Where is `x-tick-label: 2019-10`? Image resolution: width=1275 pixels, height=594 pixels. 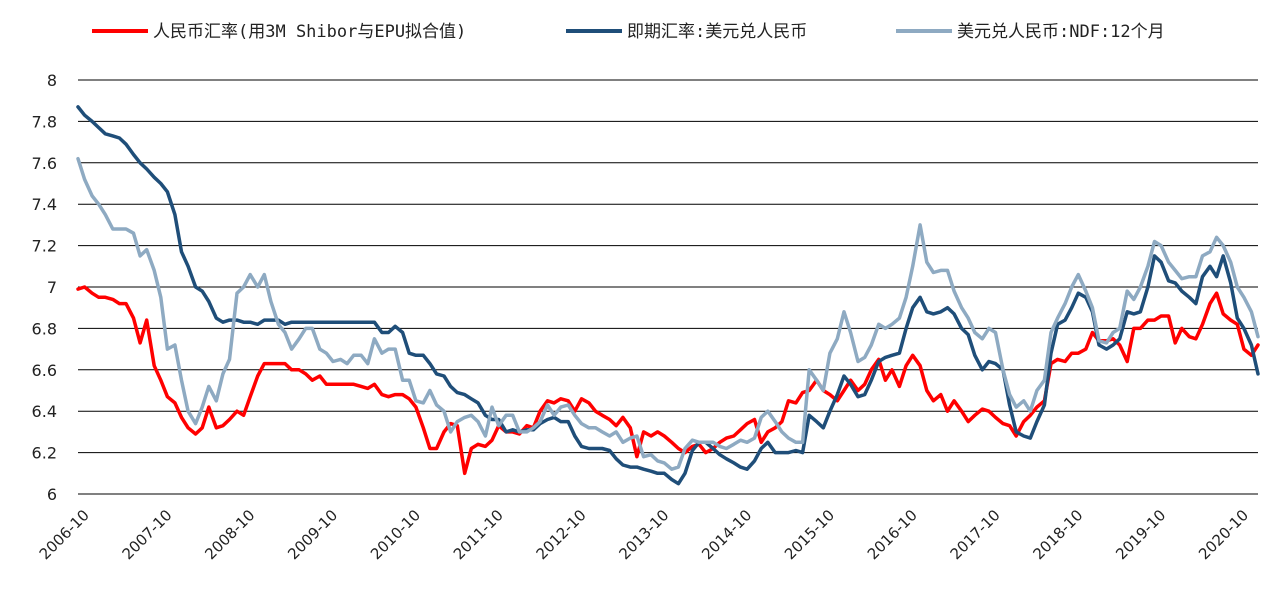
x-tick-label: 2019-10 is located at coordinates (1140, 534).